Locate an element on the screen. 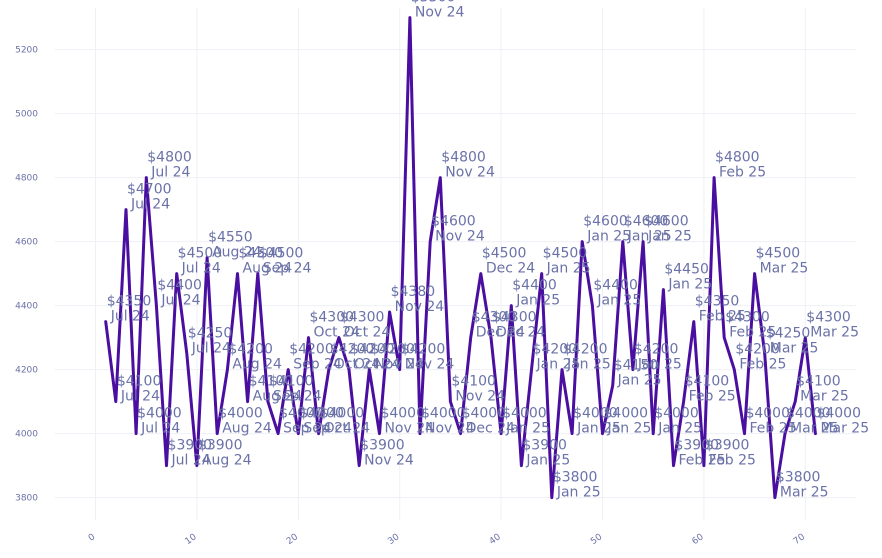  data-label: $4000 Sep 24 is located at coordinates (325, 421).